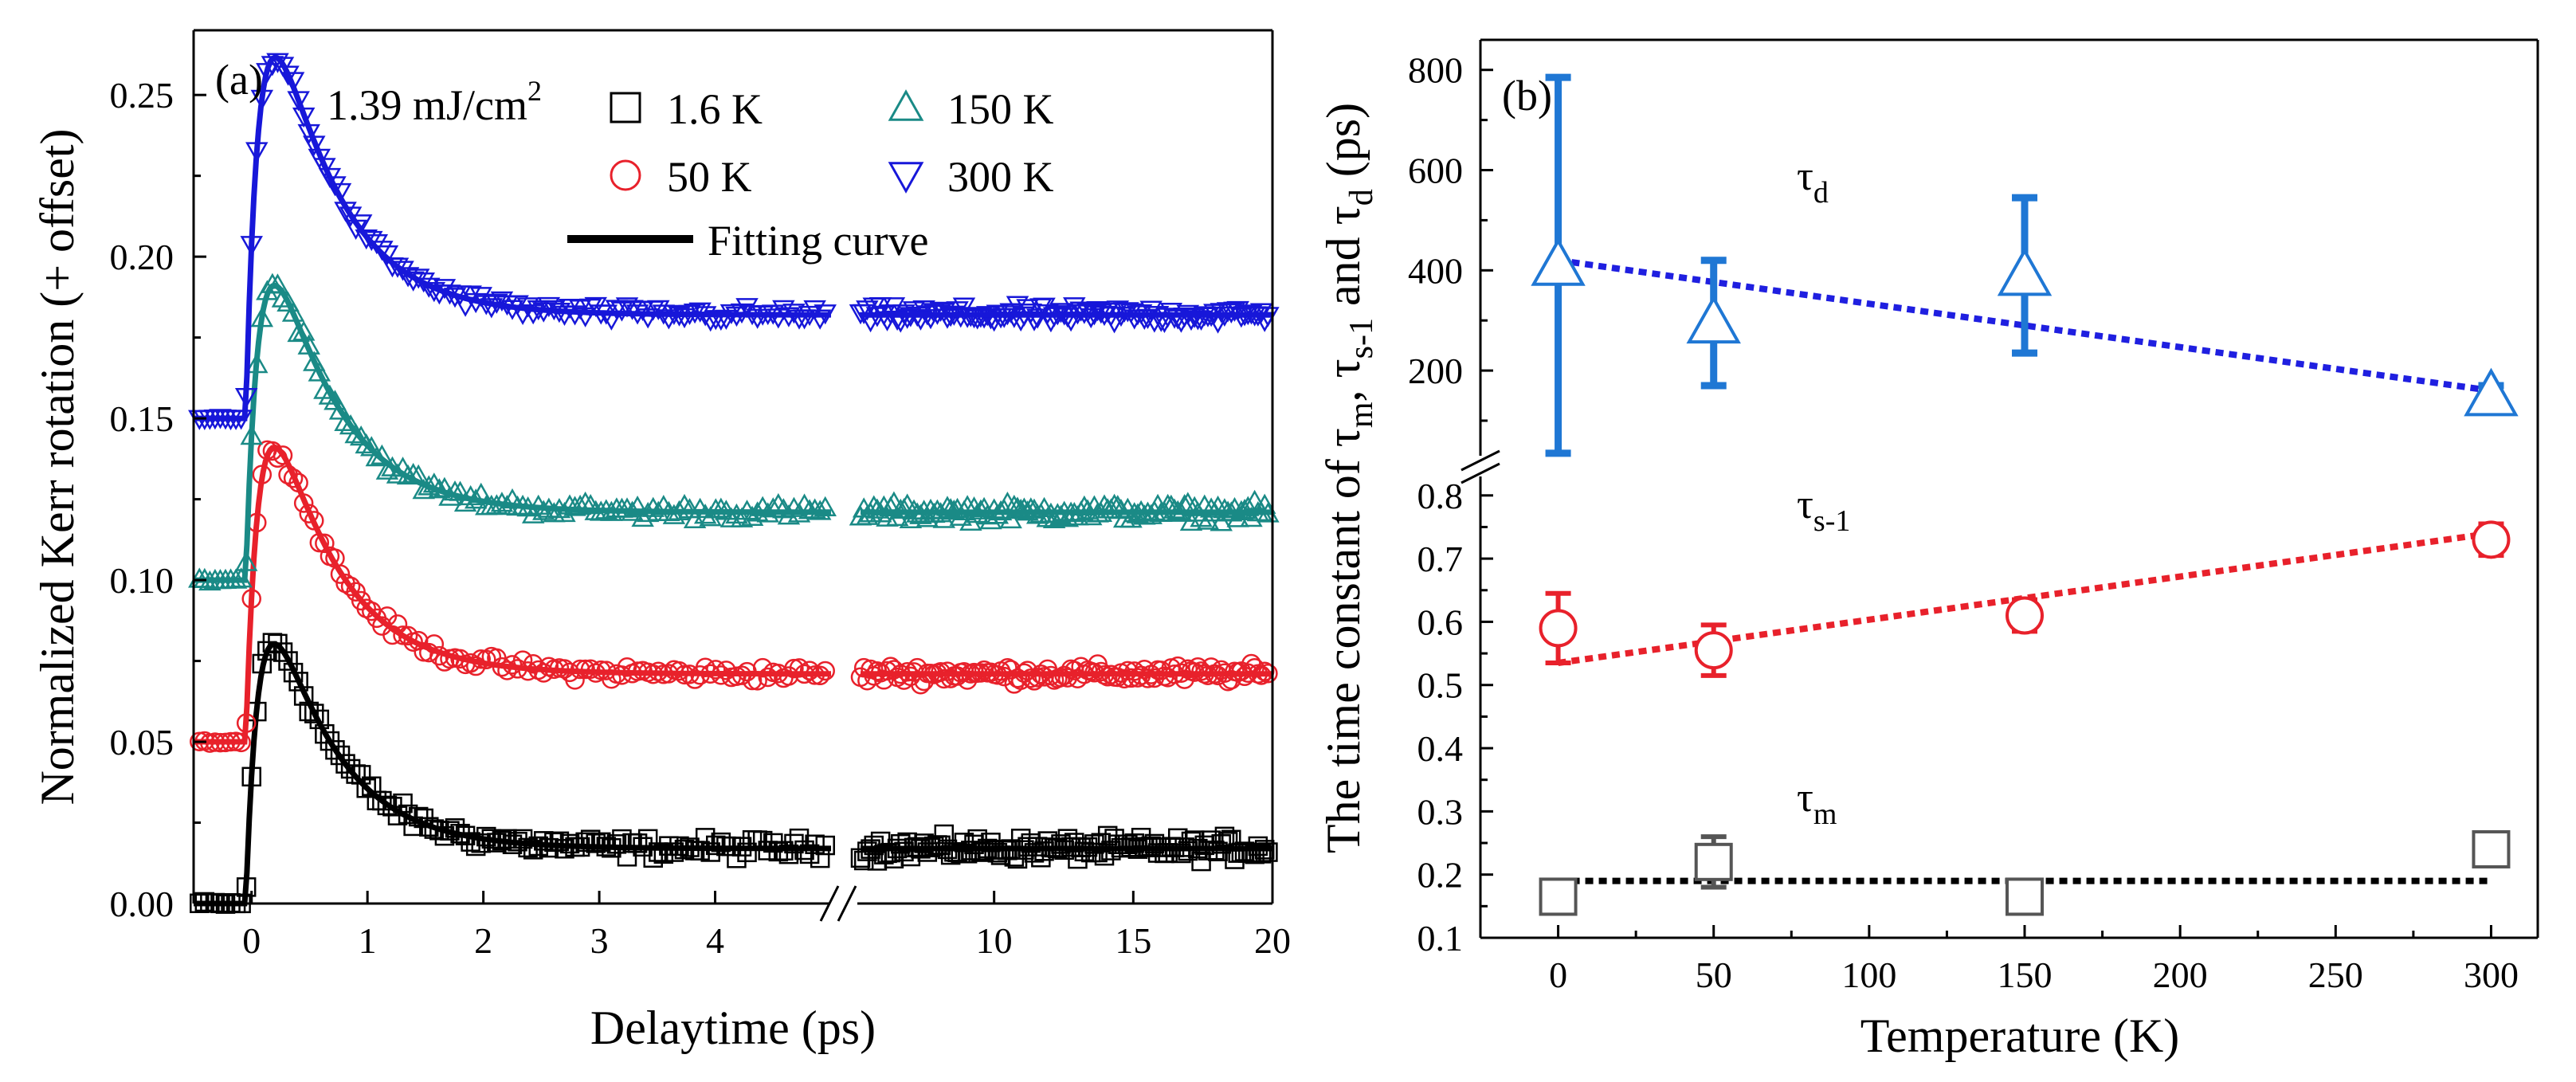 The width and height of the screenshot is (2576, 1082). I want to click on x-tick-label: 4, so click(715, 940).